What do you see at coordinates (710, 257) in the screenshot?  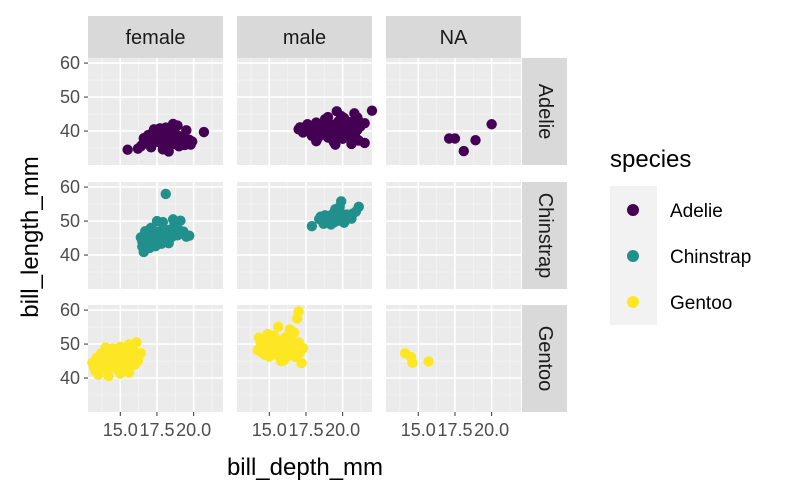 I see `legend-label-chinstrap: Chinstrap` at bounding box center [710, 257].